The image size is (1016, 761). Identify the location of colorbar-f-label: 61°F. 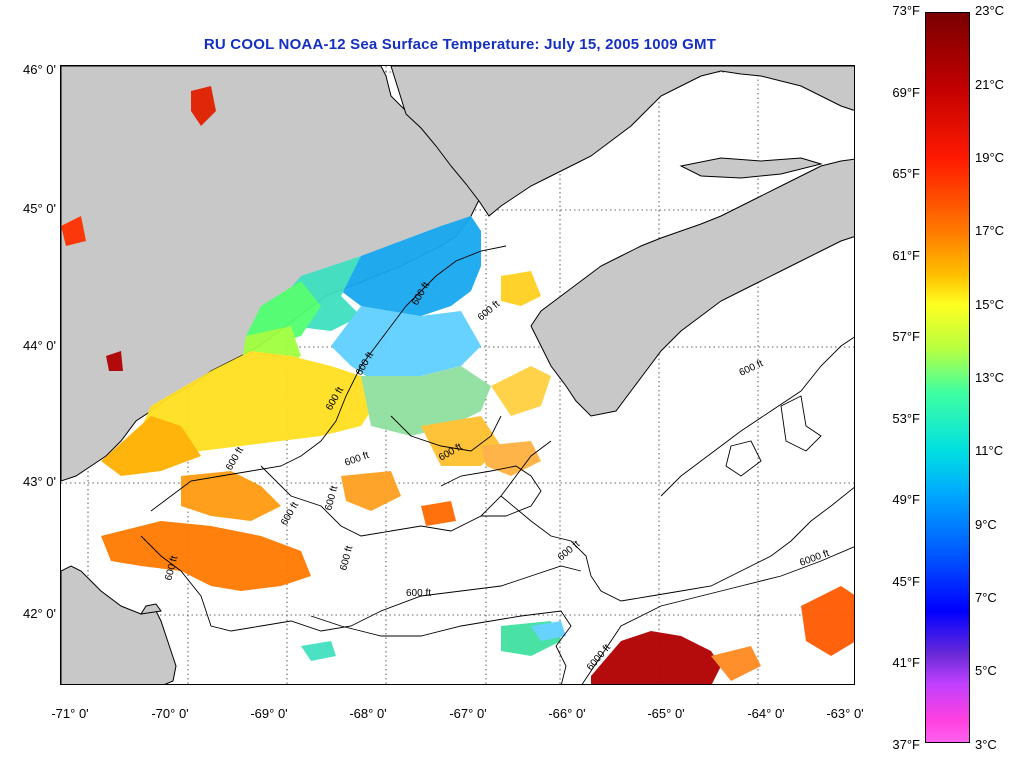
(906, 255).